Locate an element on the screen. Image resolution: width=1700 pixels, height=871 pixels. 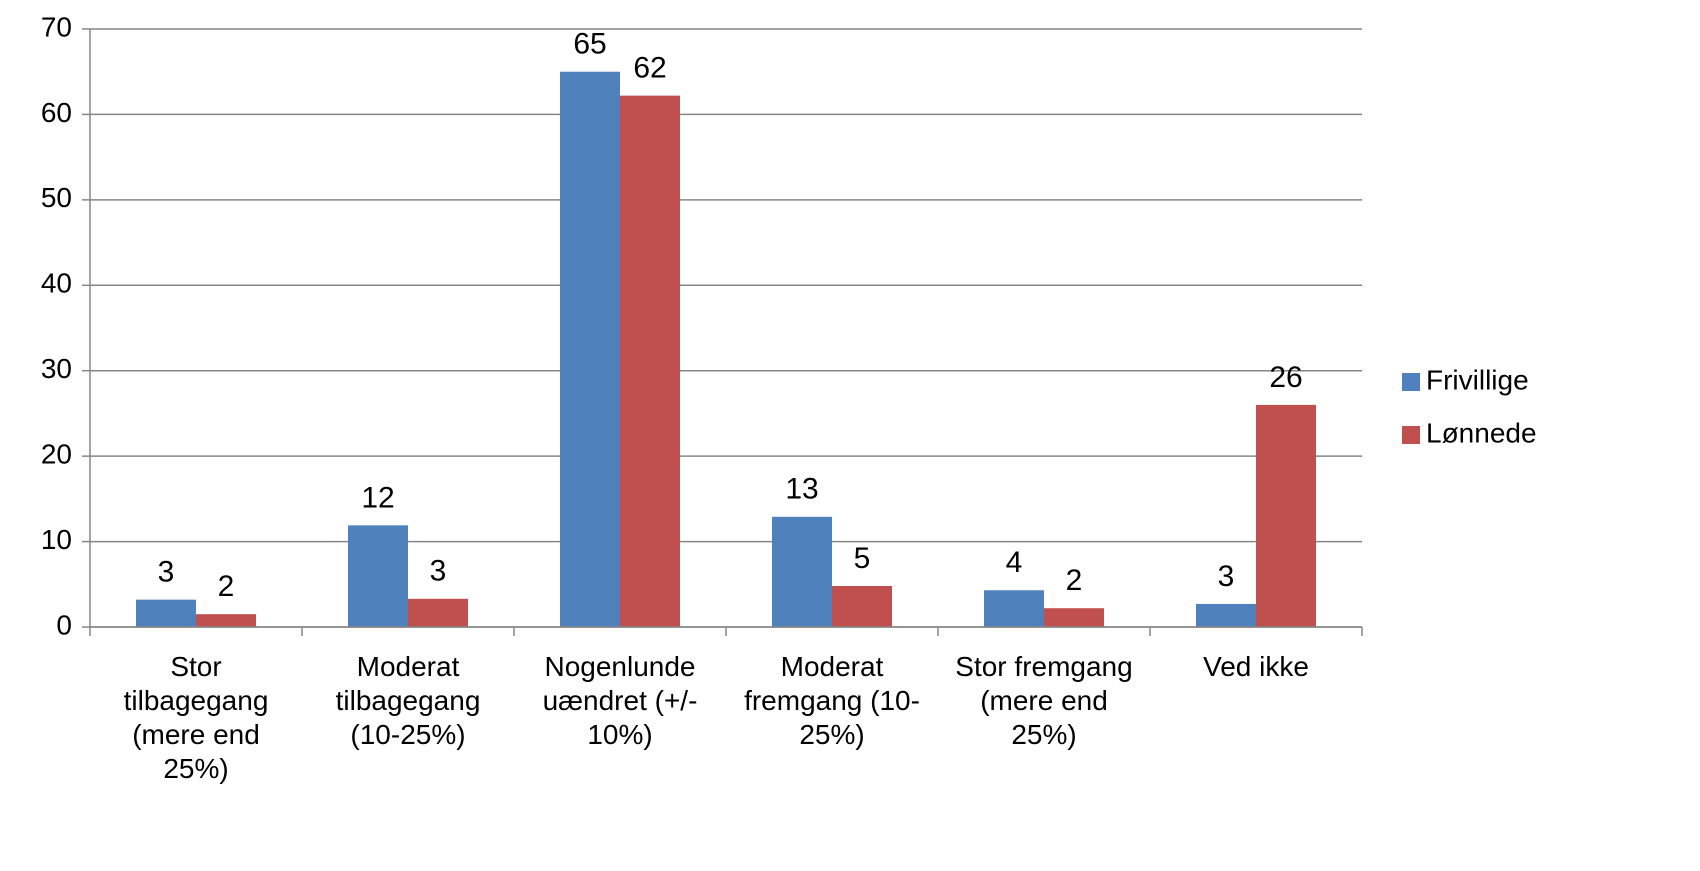
legend-label: Frivillige is located at coordinates (1477, 379).